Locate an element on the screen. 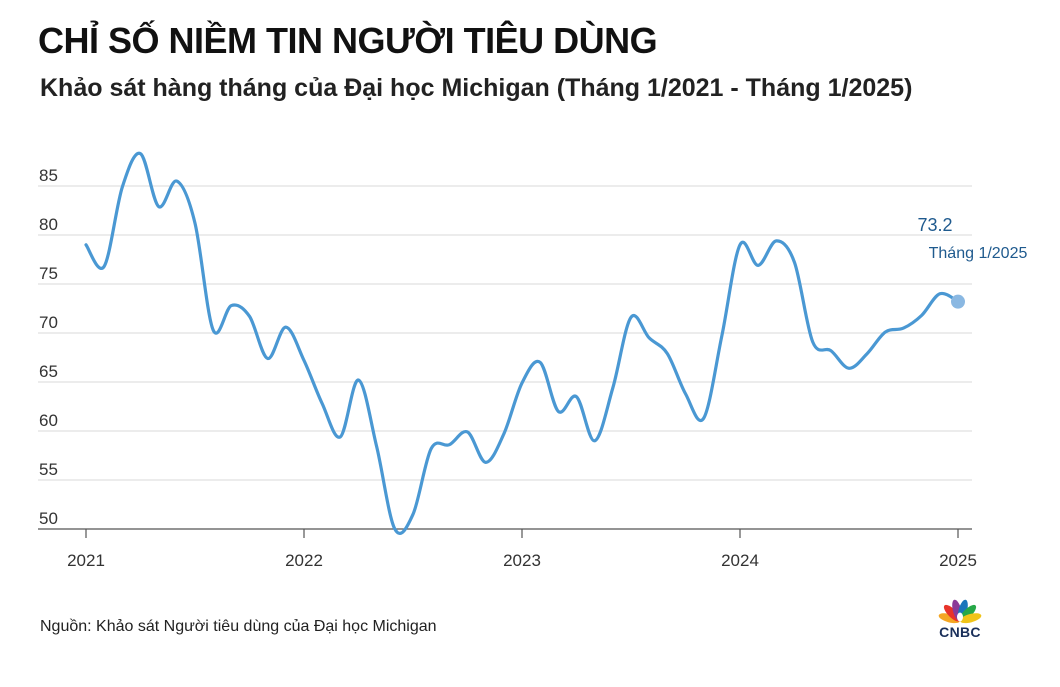 Image resolution: width=1060 pixels, height=687 pixels. cnbc-logo: CNBC is located at coordinates (960, 619).